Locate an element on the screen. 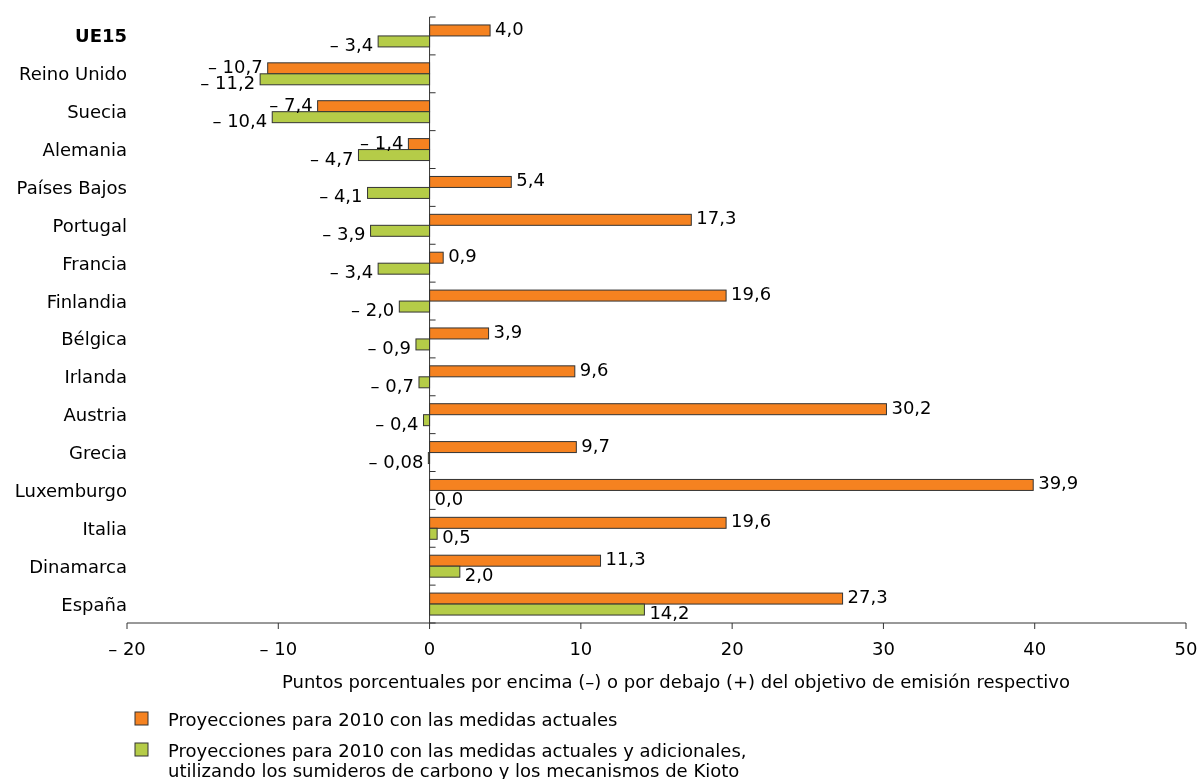 This screenshot has width=1203, height=779. data-label: 0,5 is located at coordinates (456, 537).